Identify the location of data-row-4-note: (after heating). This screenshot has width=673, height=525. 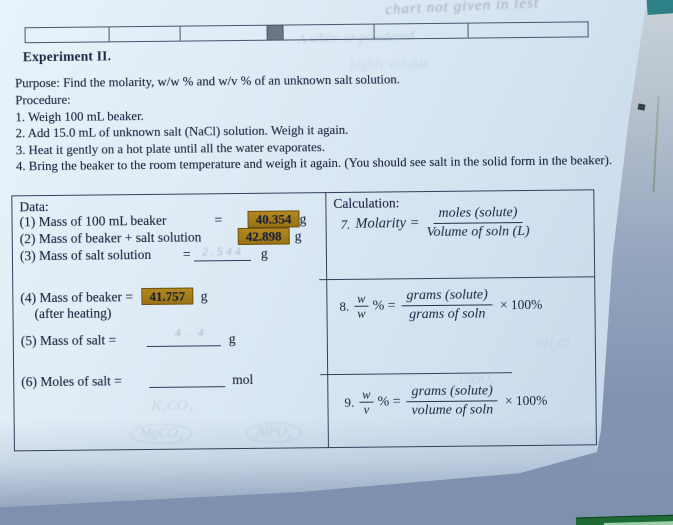
(184, 313).